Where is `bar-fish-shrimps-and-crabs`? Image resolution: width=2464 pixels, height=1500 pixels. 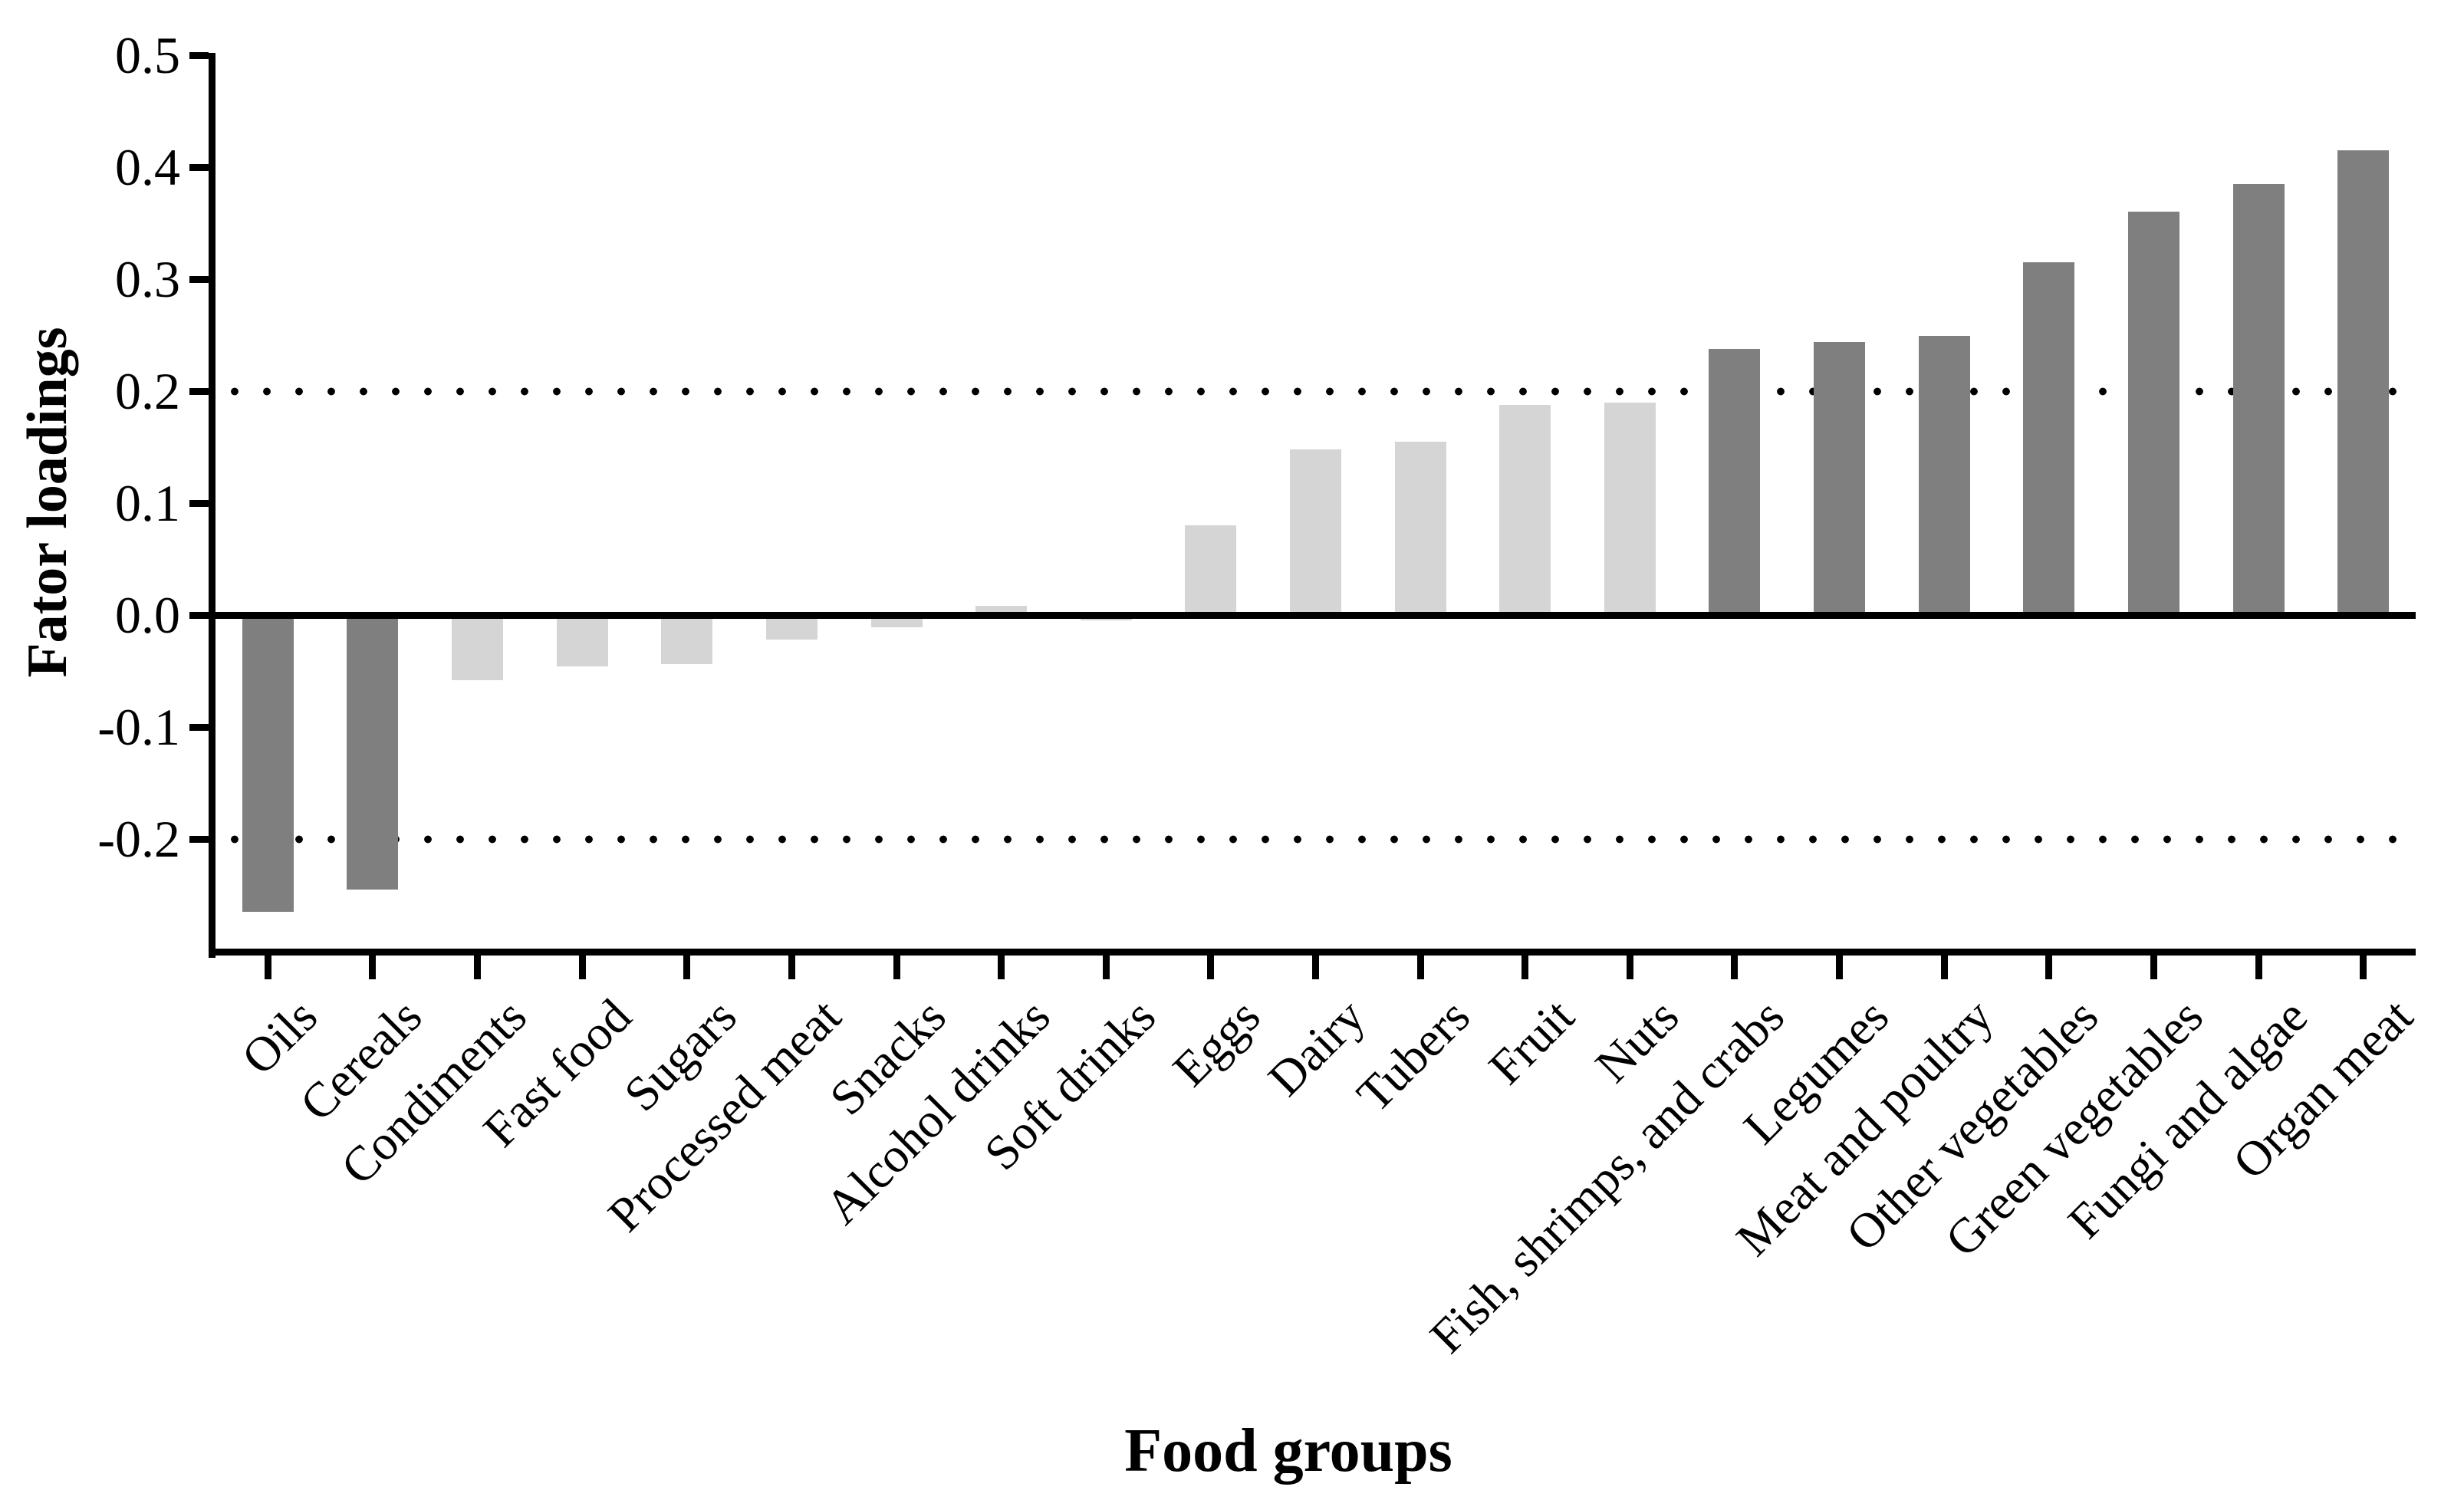
bar-fish-shrimps-and-crabs is located at coordinates (1735, 481).